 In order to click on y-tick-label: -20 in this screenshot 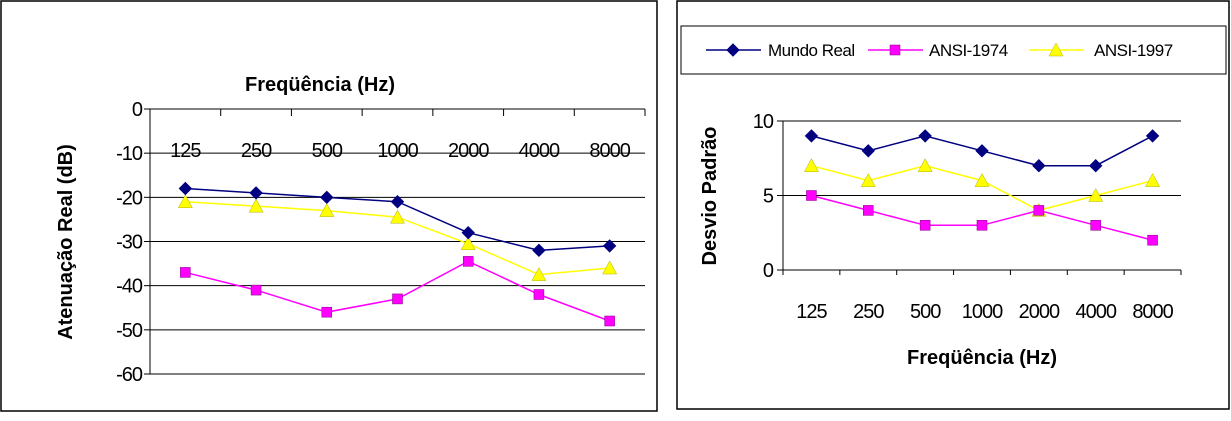, I will do `click(129, 198)`.